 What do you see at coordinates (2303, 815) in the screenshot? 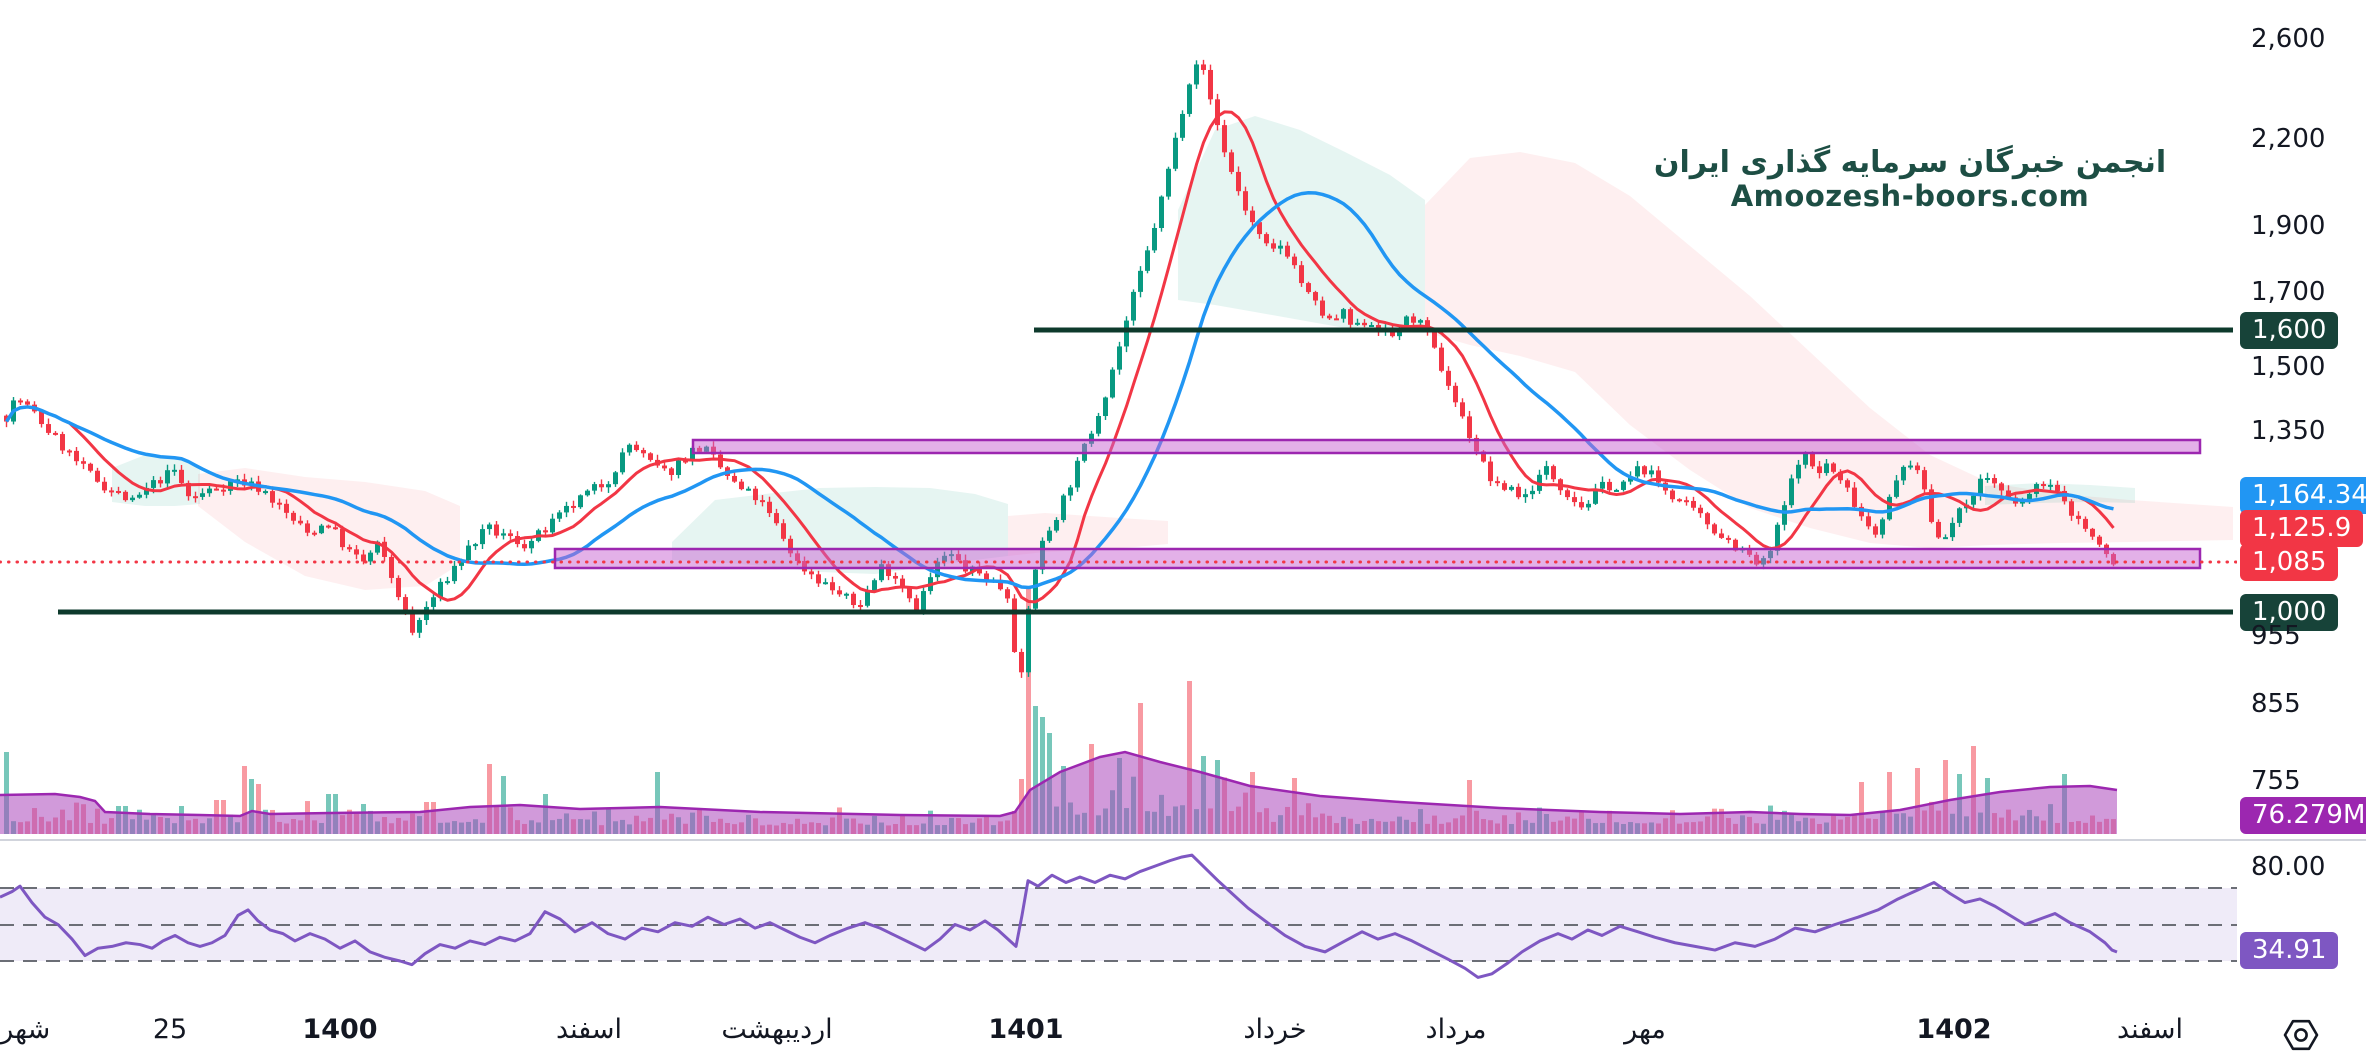
I see `price-badge-purple: 76.279M` at bounding box center [2303, 815].